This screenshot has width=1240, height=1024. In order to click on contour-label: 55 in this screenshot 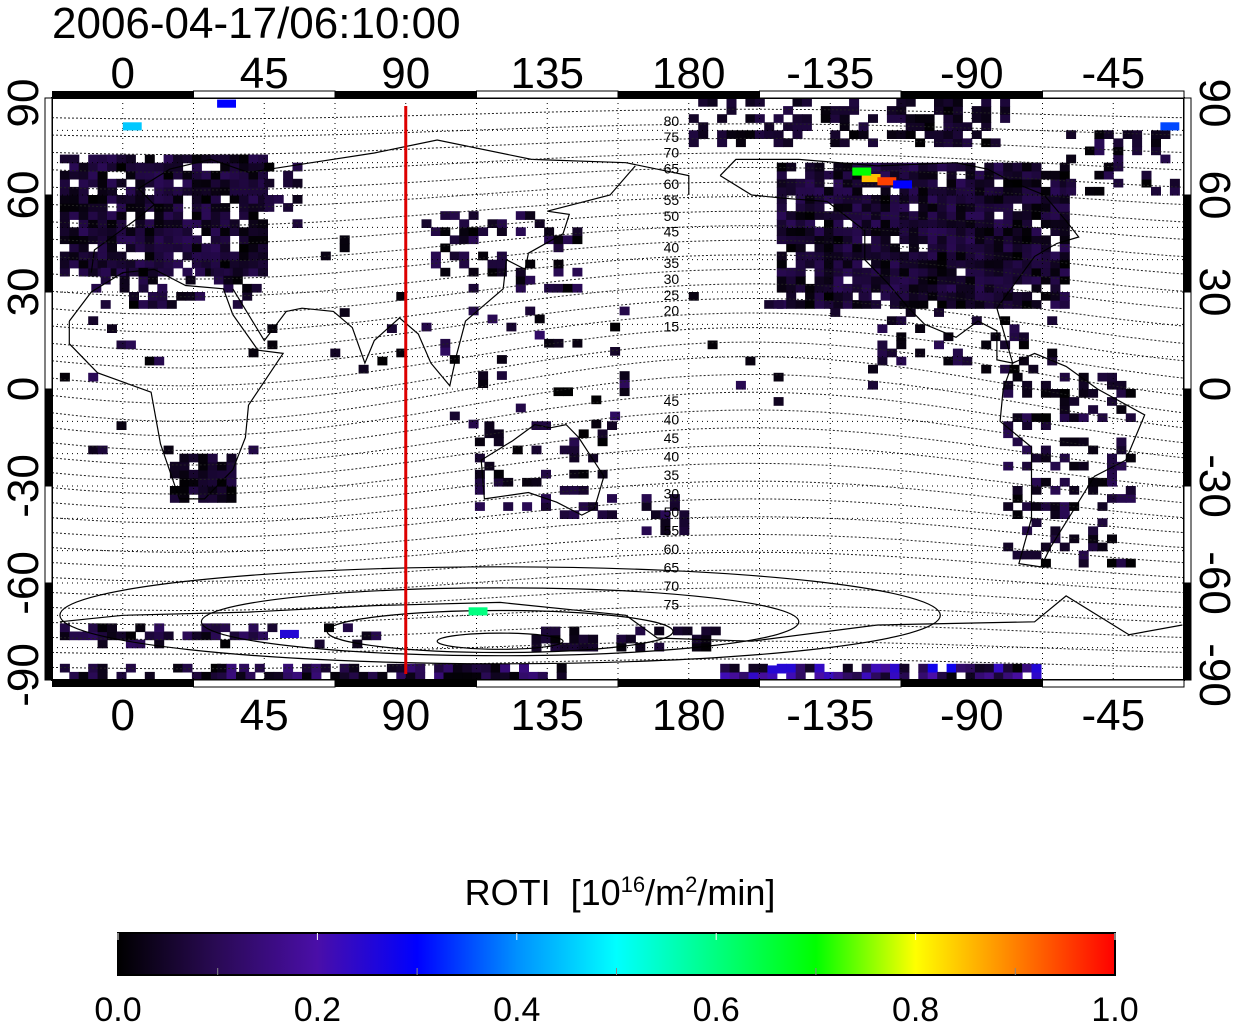, I will do `click(672, 531)`.